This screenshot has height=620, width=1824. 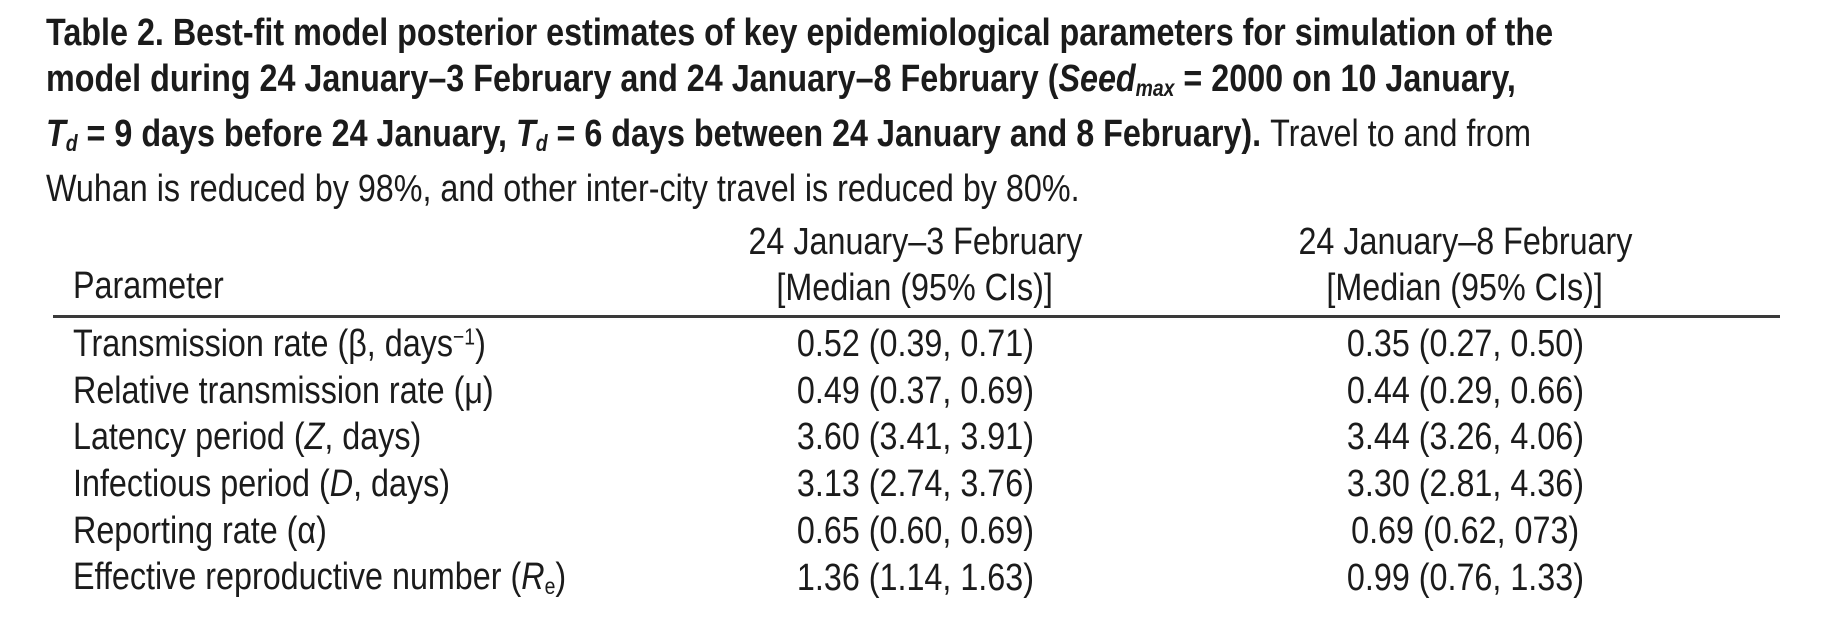 What do you see at coordinates (1465, 242) in the screenshot?
I see `header-period-2-dates: 24 January–8 February` at bounding box center [1465, 242].